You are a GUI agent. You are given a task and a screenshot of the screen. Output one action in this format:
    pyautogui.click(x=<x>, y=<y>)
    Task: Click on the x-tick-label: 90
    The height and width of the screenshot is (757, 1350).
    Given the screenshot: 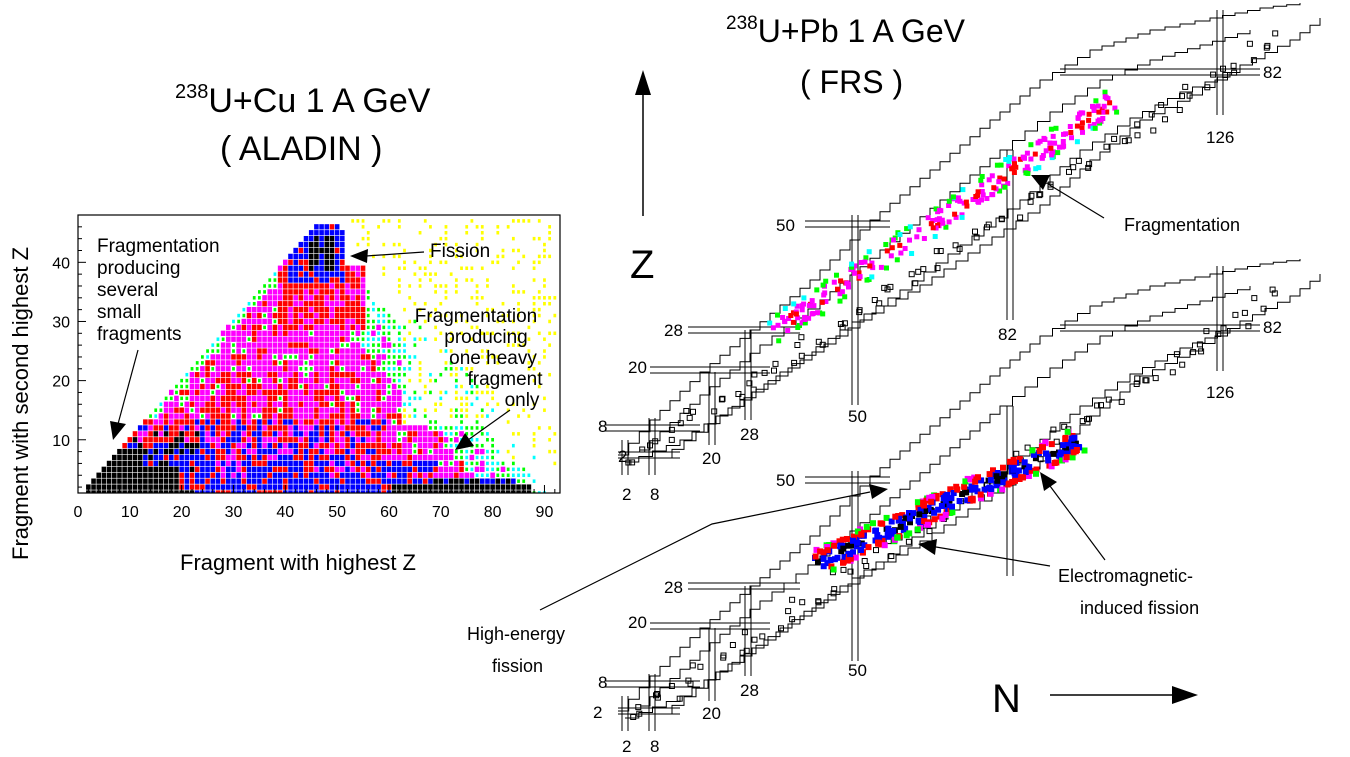 What is the action you would take?
    pyautogui.click(x=545, y=512)
    